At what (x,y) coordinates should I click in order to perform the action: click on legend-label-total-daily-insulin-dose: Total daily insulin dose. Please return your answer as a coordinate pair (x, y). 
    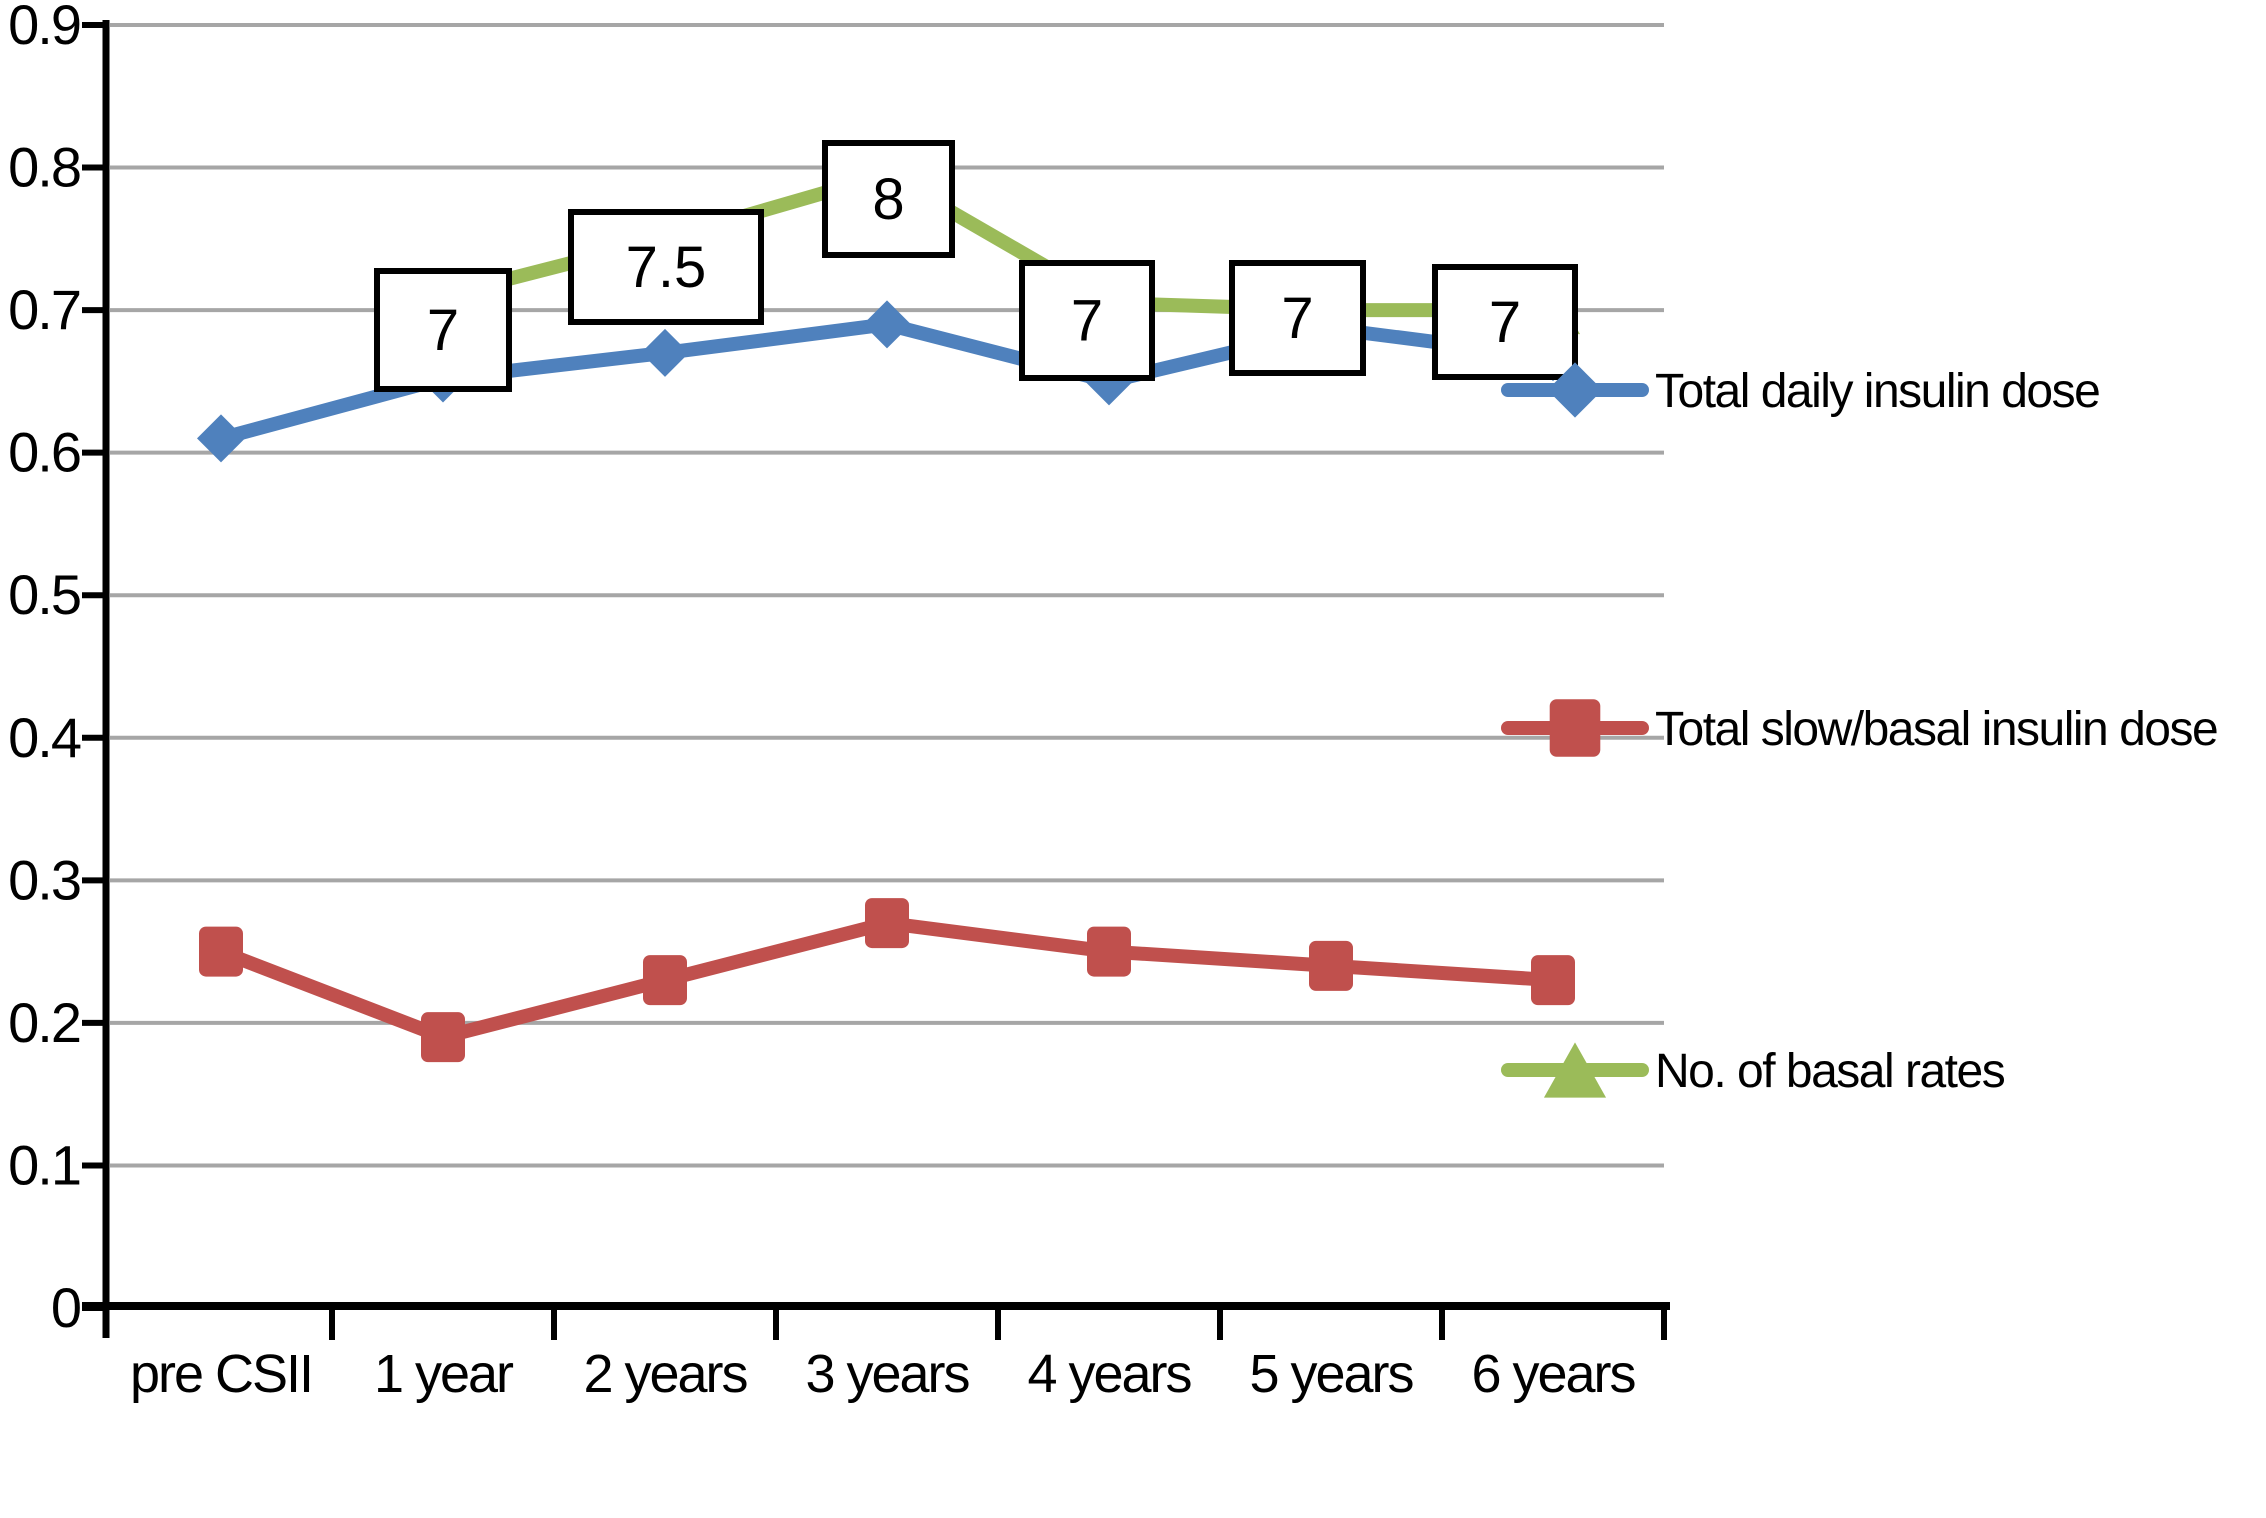
    Looking at the image, I should click on (1877, 391).